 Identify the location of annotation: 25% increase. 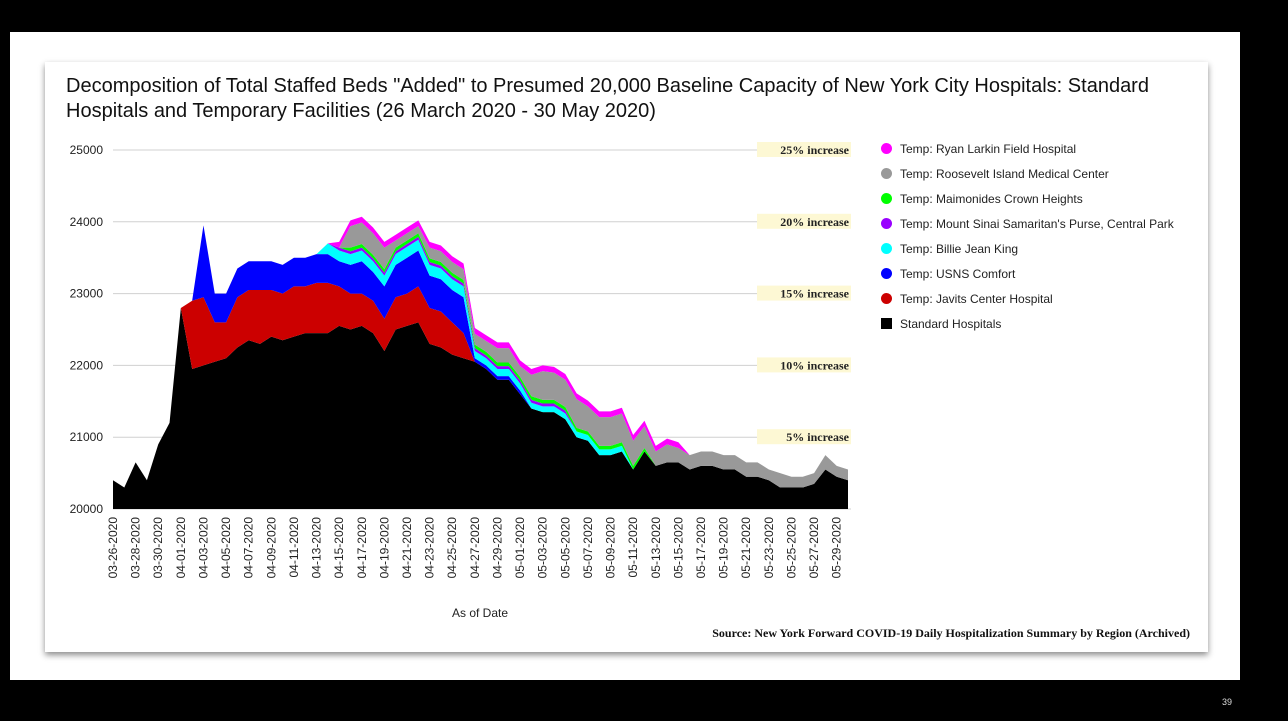
(814, 150).